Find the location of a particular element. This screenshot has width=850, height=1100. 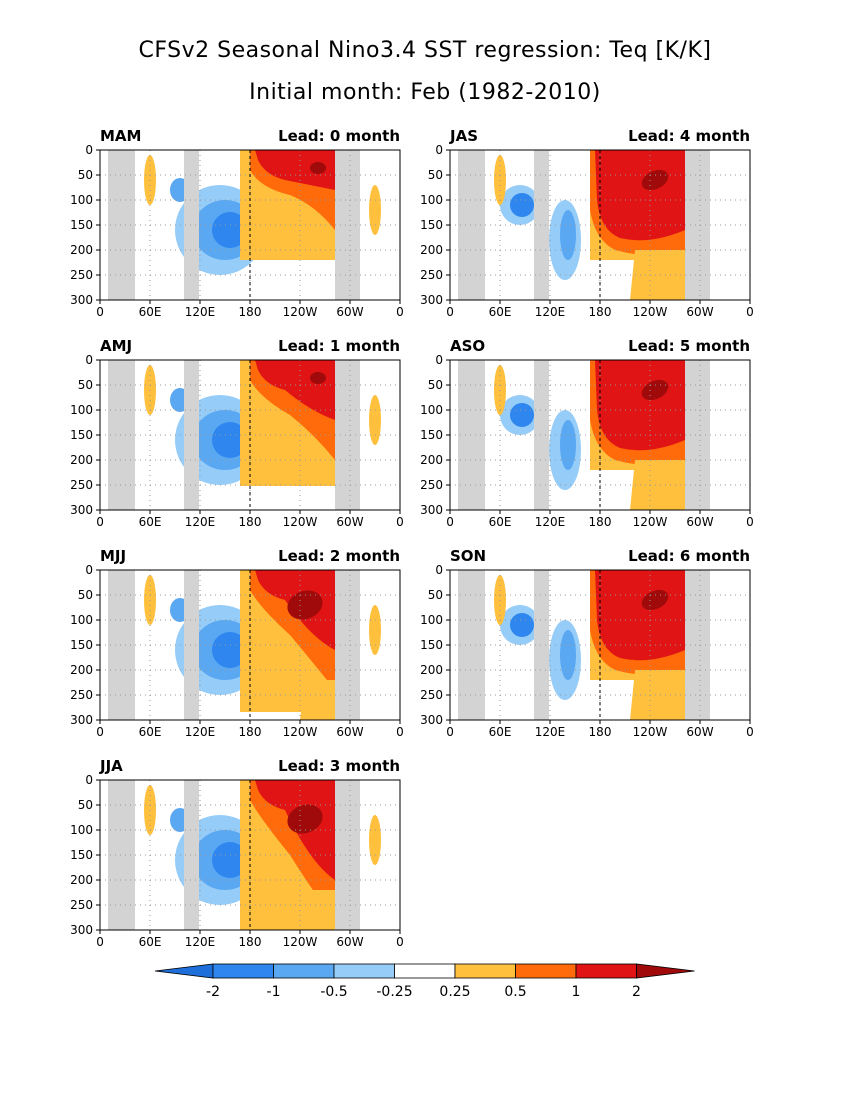

panel-season-label: JJA is located at coordinates (111, 766).